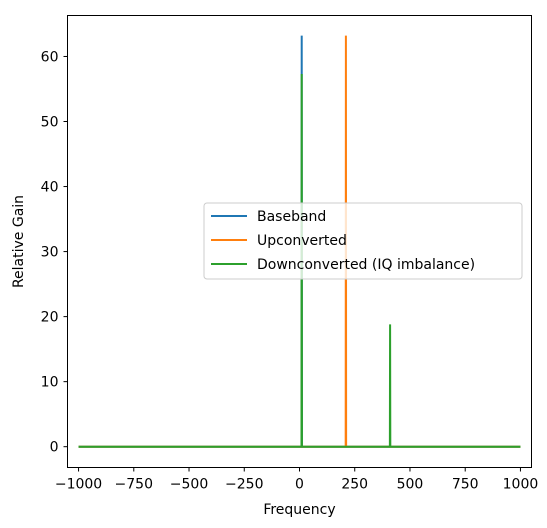 The width and height of the screenshot is (547, 528). What do you see at coordinates (50, 253) in the screenshot?
I see `y-tick-label: 30` at bounding box center [50, 253].